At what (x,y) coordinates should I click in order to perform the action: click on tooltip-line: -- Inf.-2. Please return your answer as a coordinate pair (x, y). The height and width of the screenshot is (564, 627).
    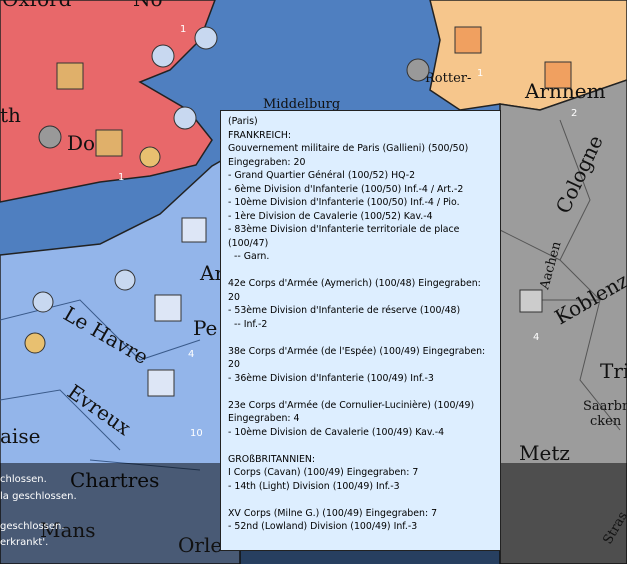
    Looking at the image, I should click on (248, 324).